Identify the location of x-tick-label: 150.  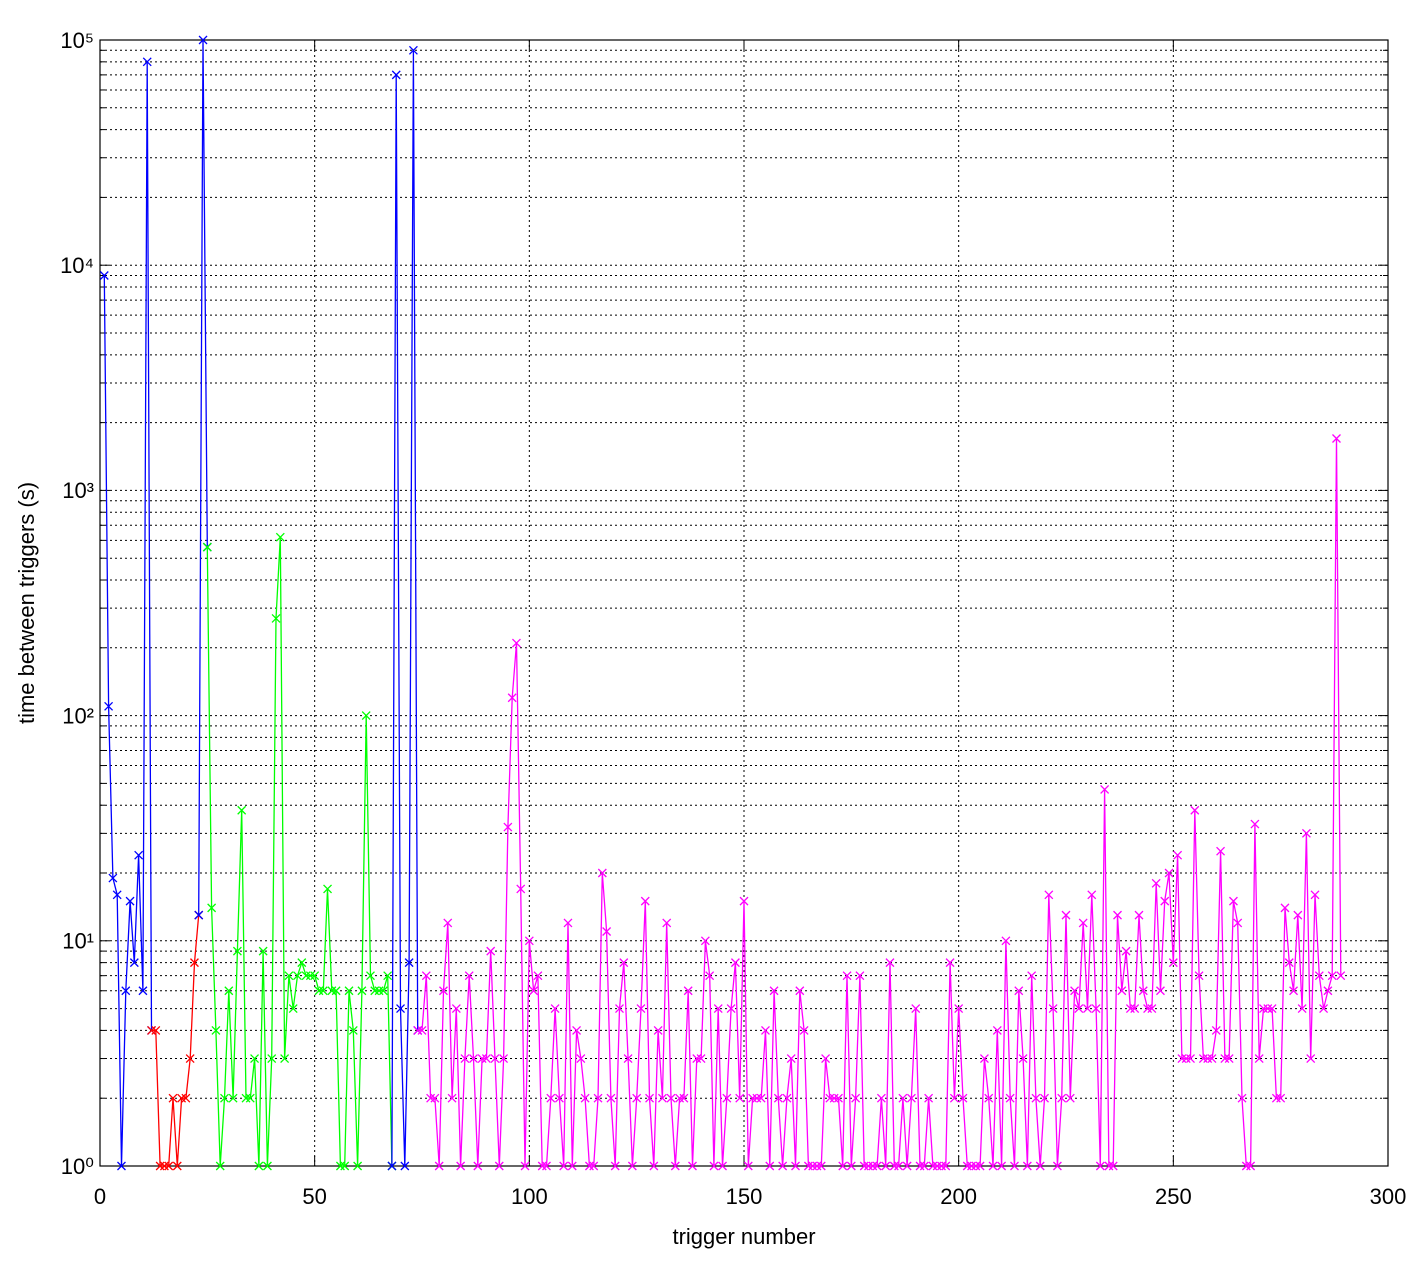
(744, 1196).